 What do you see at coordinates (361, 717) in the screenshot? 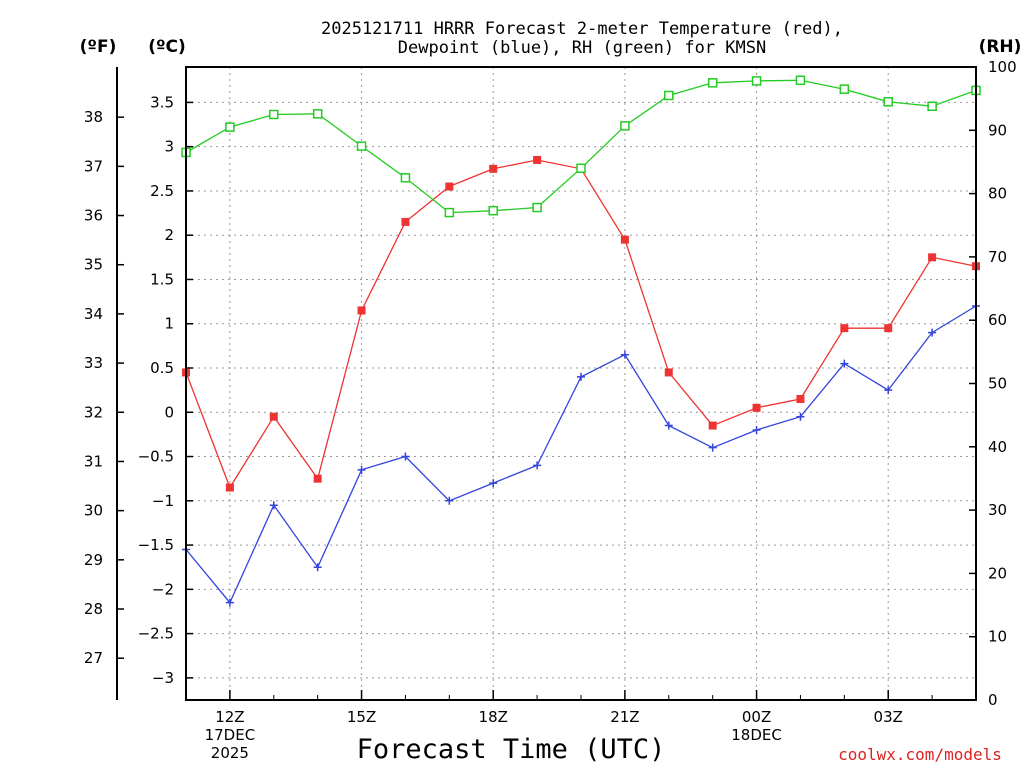
I see `x-tick-label: 15Z` at bounding box center [361, 717].